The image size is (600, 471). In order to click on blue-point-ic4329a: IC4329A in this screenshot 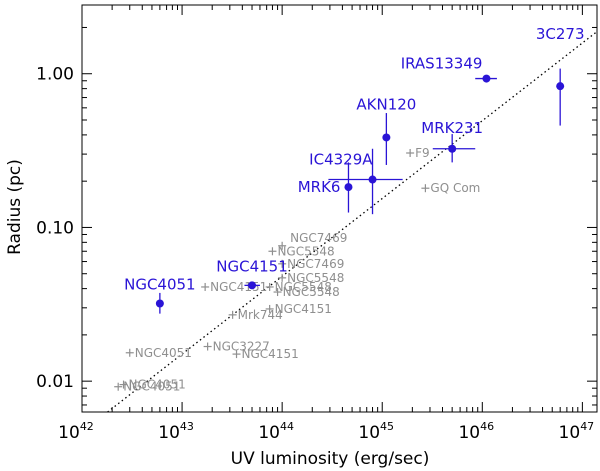, I will do `click(356, 181)`.